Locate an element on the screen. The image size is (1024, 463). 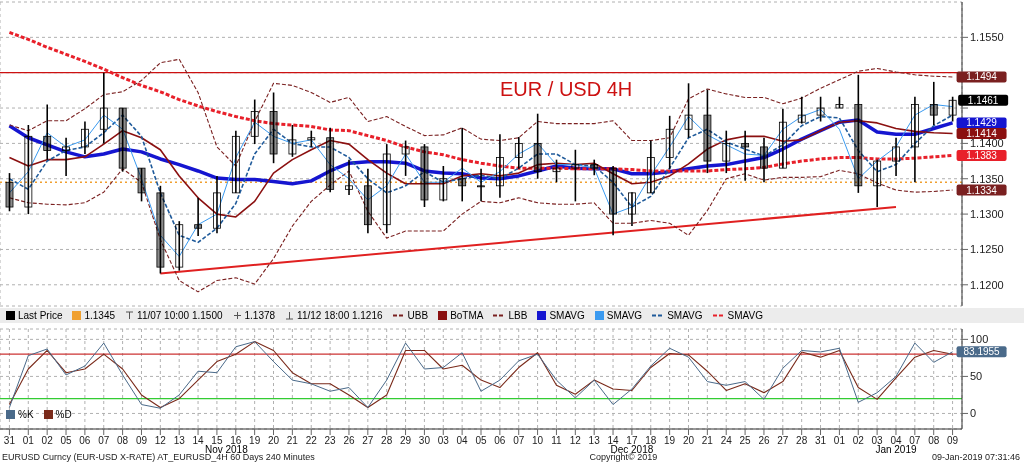
legend-label: %D is located at coordinates (63, 414).